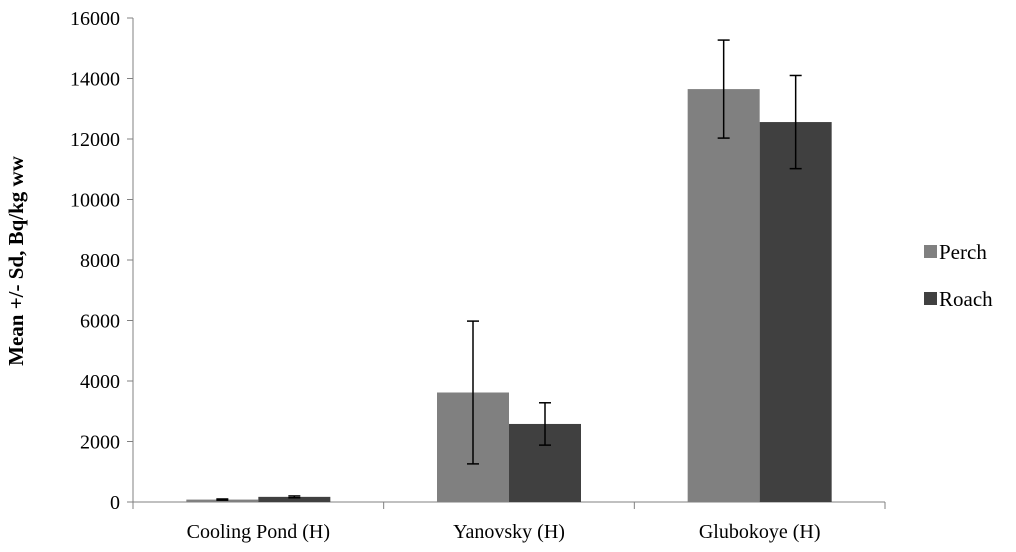 Image resolution: width=1016 pixels, height=552 pixels. I want to click on y-tick-label: 0, so click(115, 503).